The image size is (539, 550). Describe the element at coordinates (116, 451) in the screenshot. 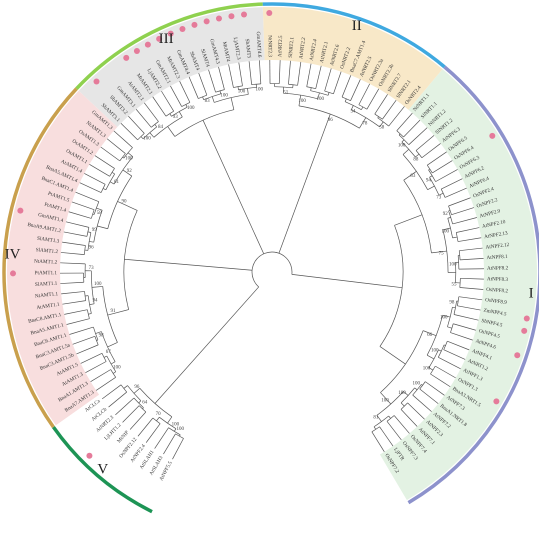

I see `clade-sector-V` at that location.